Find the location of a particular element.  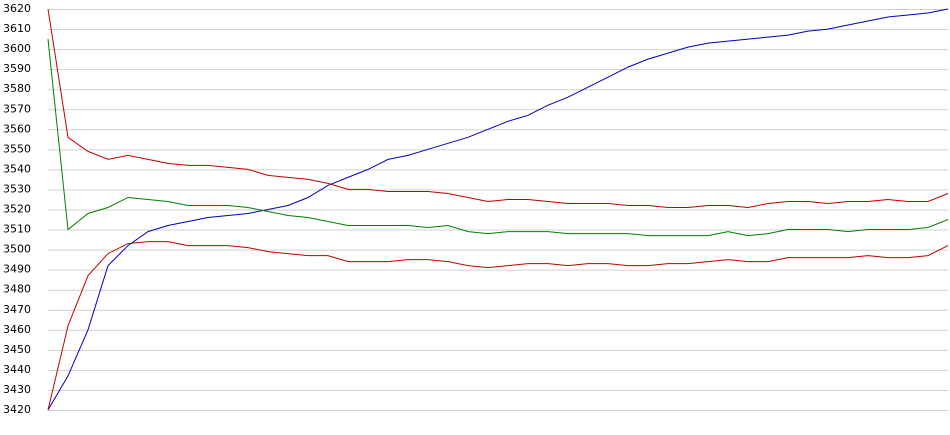

y-tick-label: 3520 is located at coordinates (17, 209).